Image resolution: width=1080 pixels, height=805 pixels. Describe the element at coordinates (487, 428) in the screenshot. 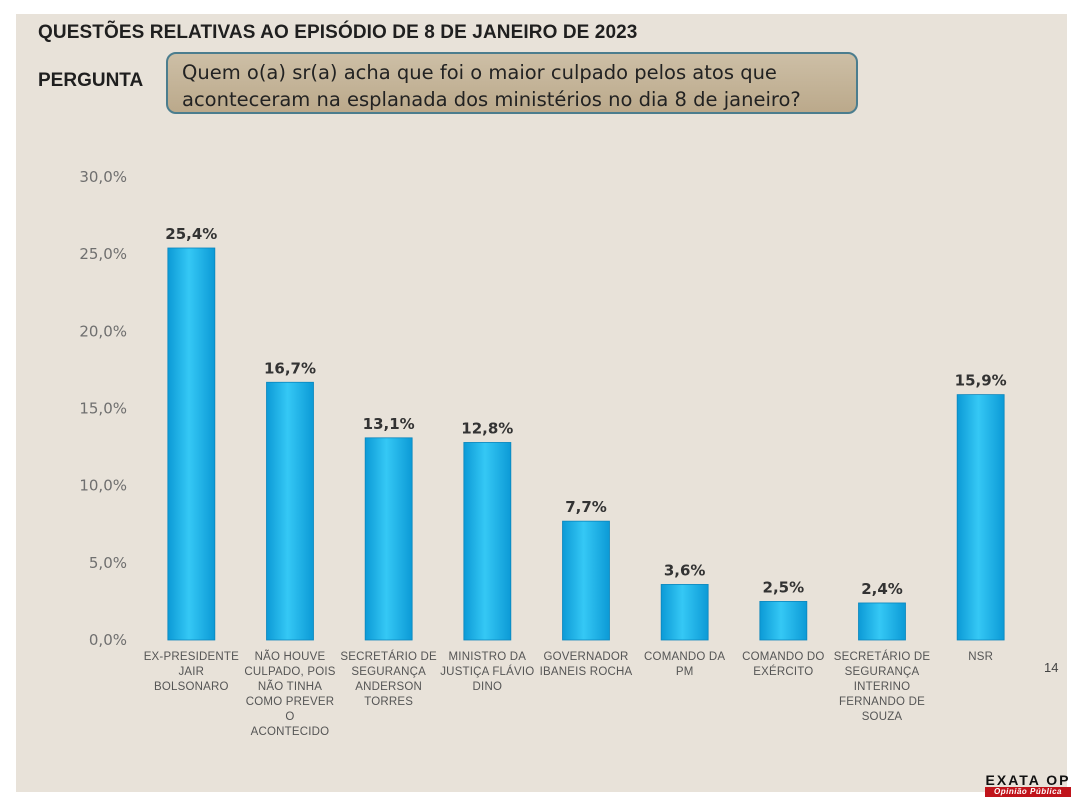

I see `bar-value-label: 12,8%` at that location.